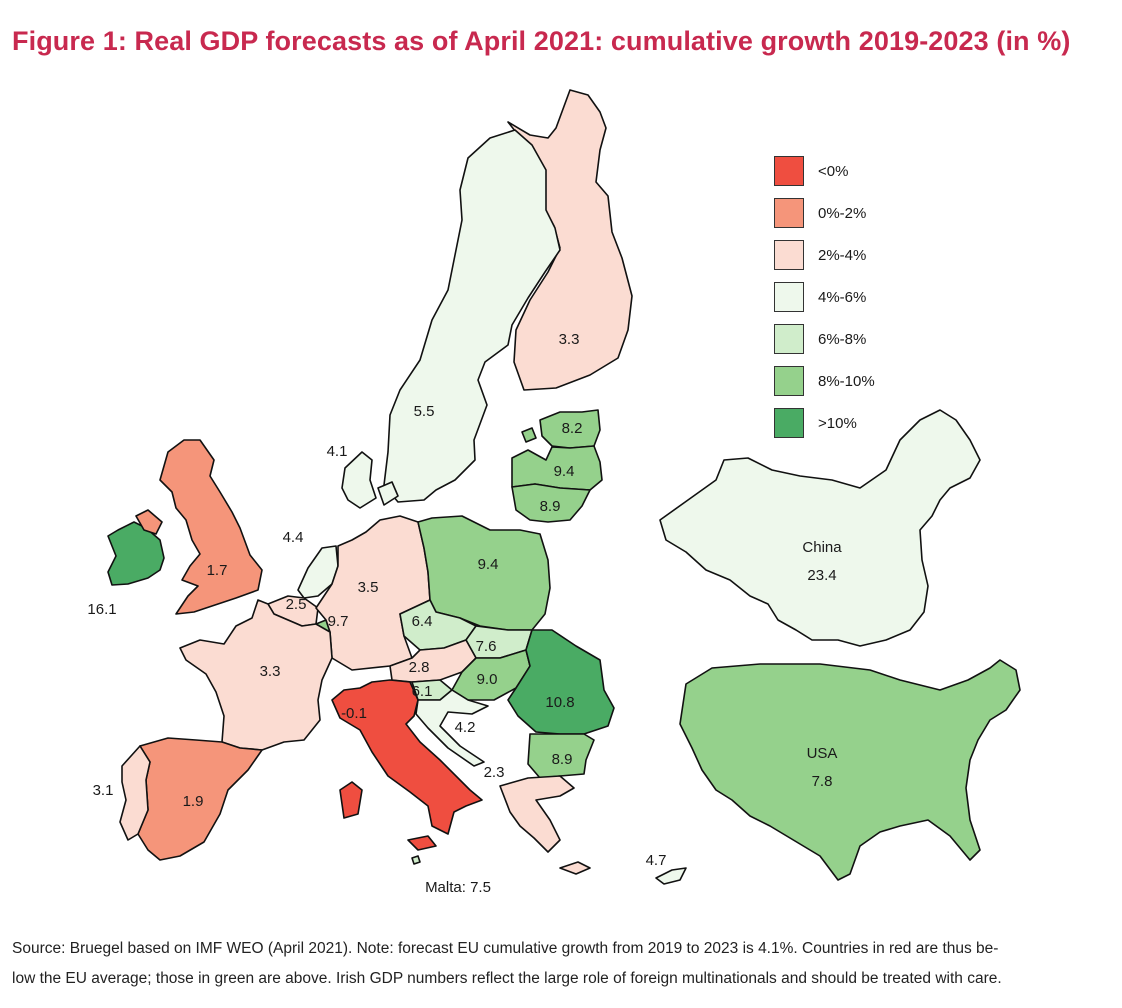 The height and width of the screenshot is (1008, 1122). I want to click on label-germany: 3.5, so click(368, 587).